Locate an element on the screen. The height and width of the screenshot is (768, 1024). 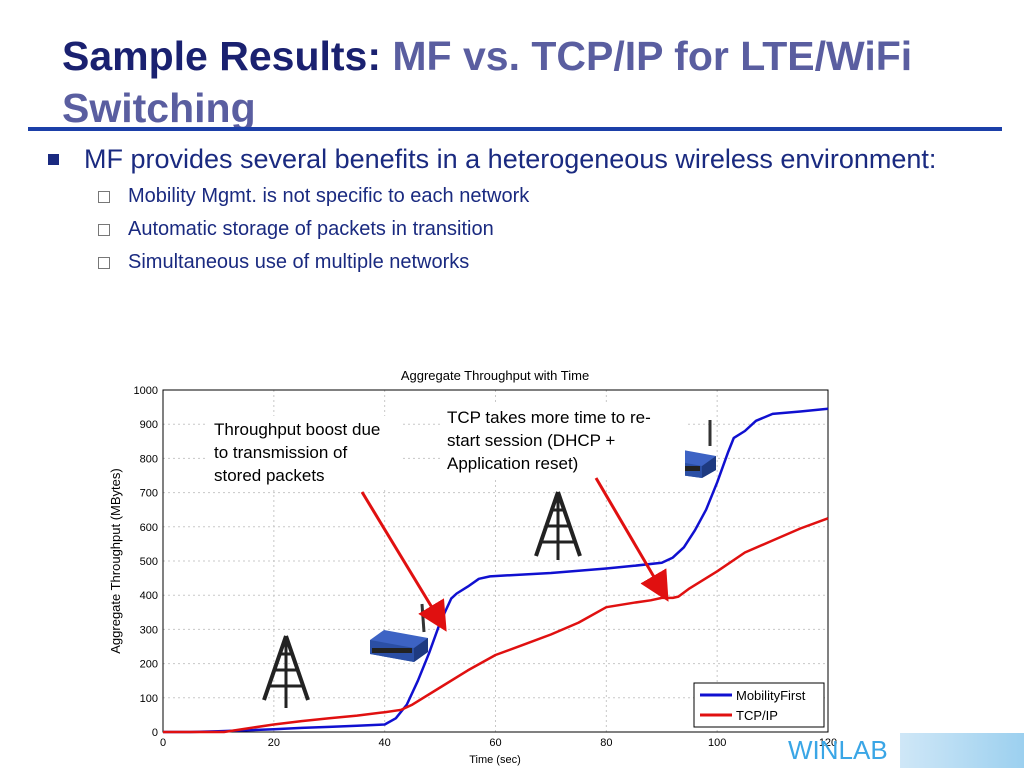
x-tick-label: 0 is located at coordinates (163, 743).